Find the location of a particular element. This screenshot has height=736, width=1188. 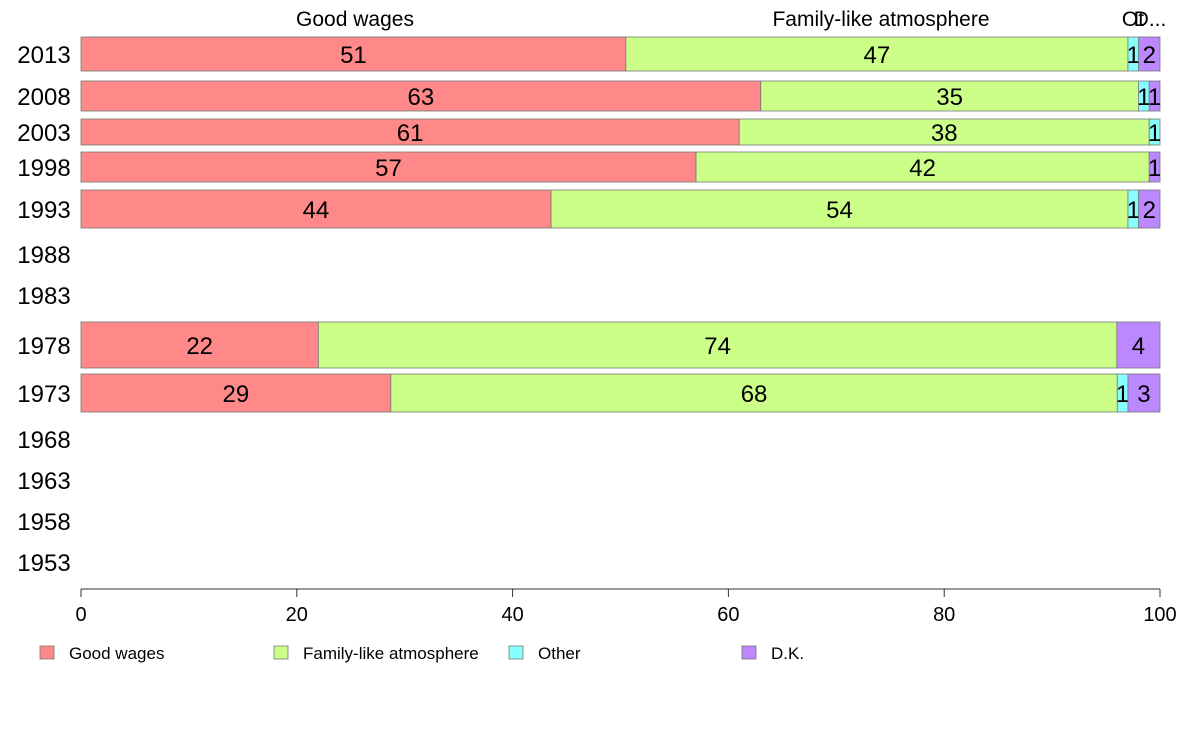

legend-label: Family-like atmosphere is located at coordinates (391, 653).